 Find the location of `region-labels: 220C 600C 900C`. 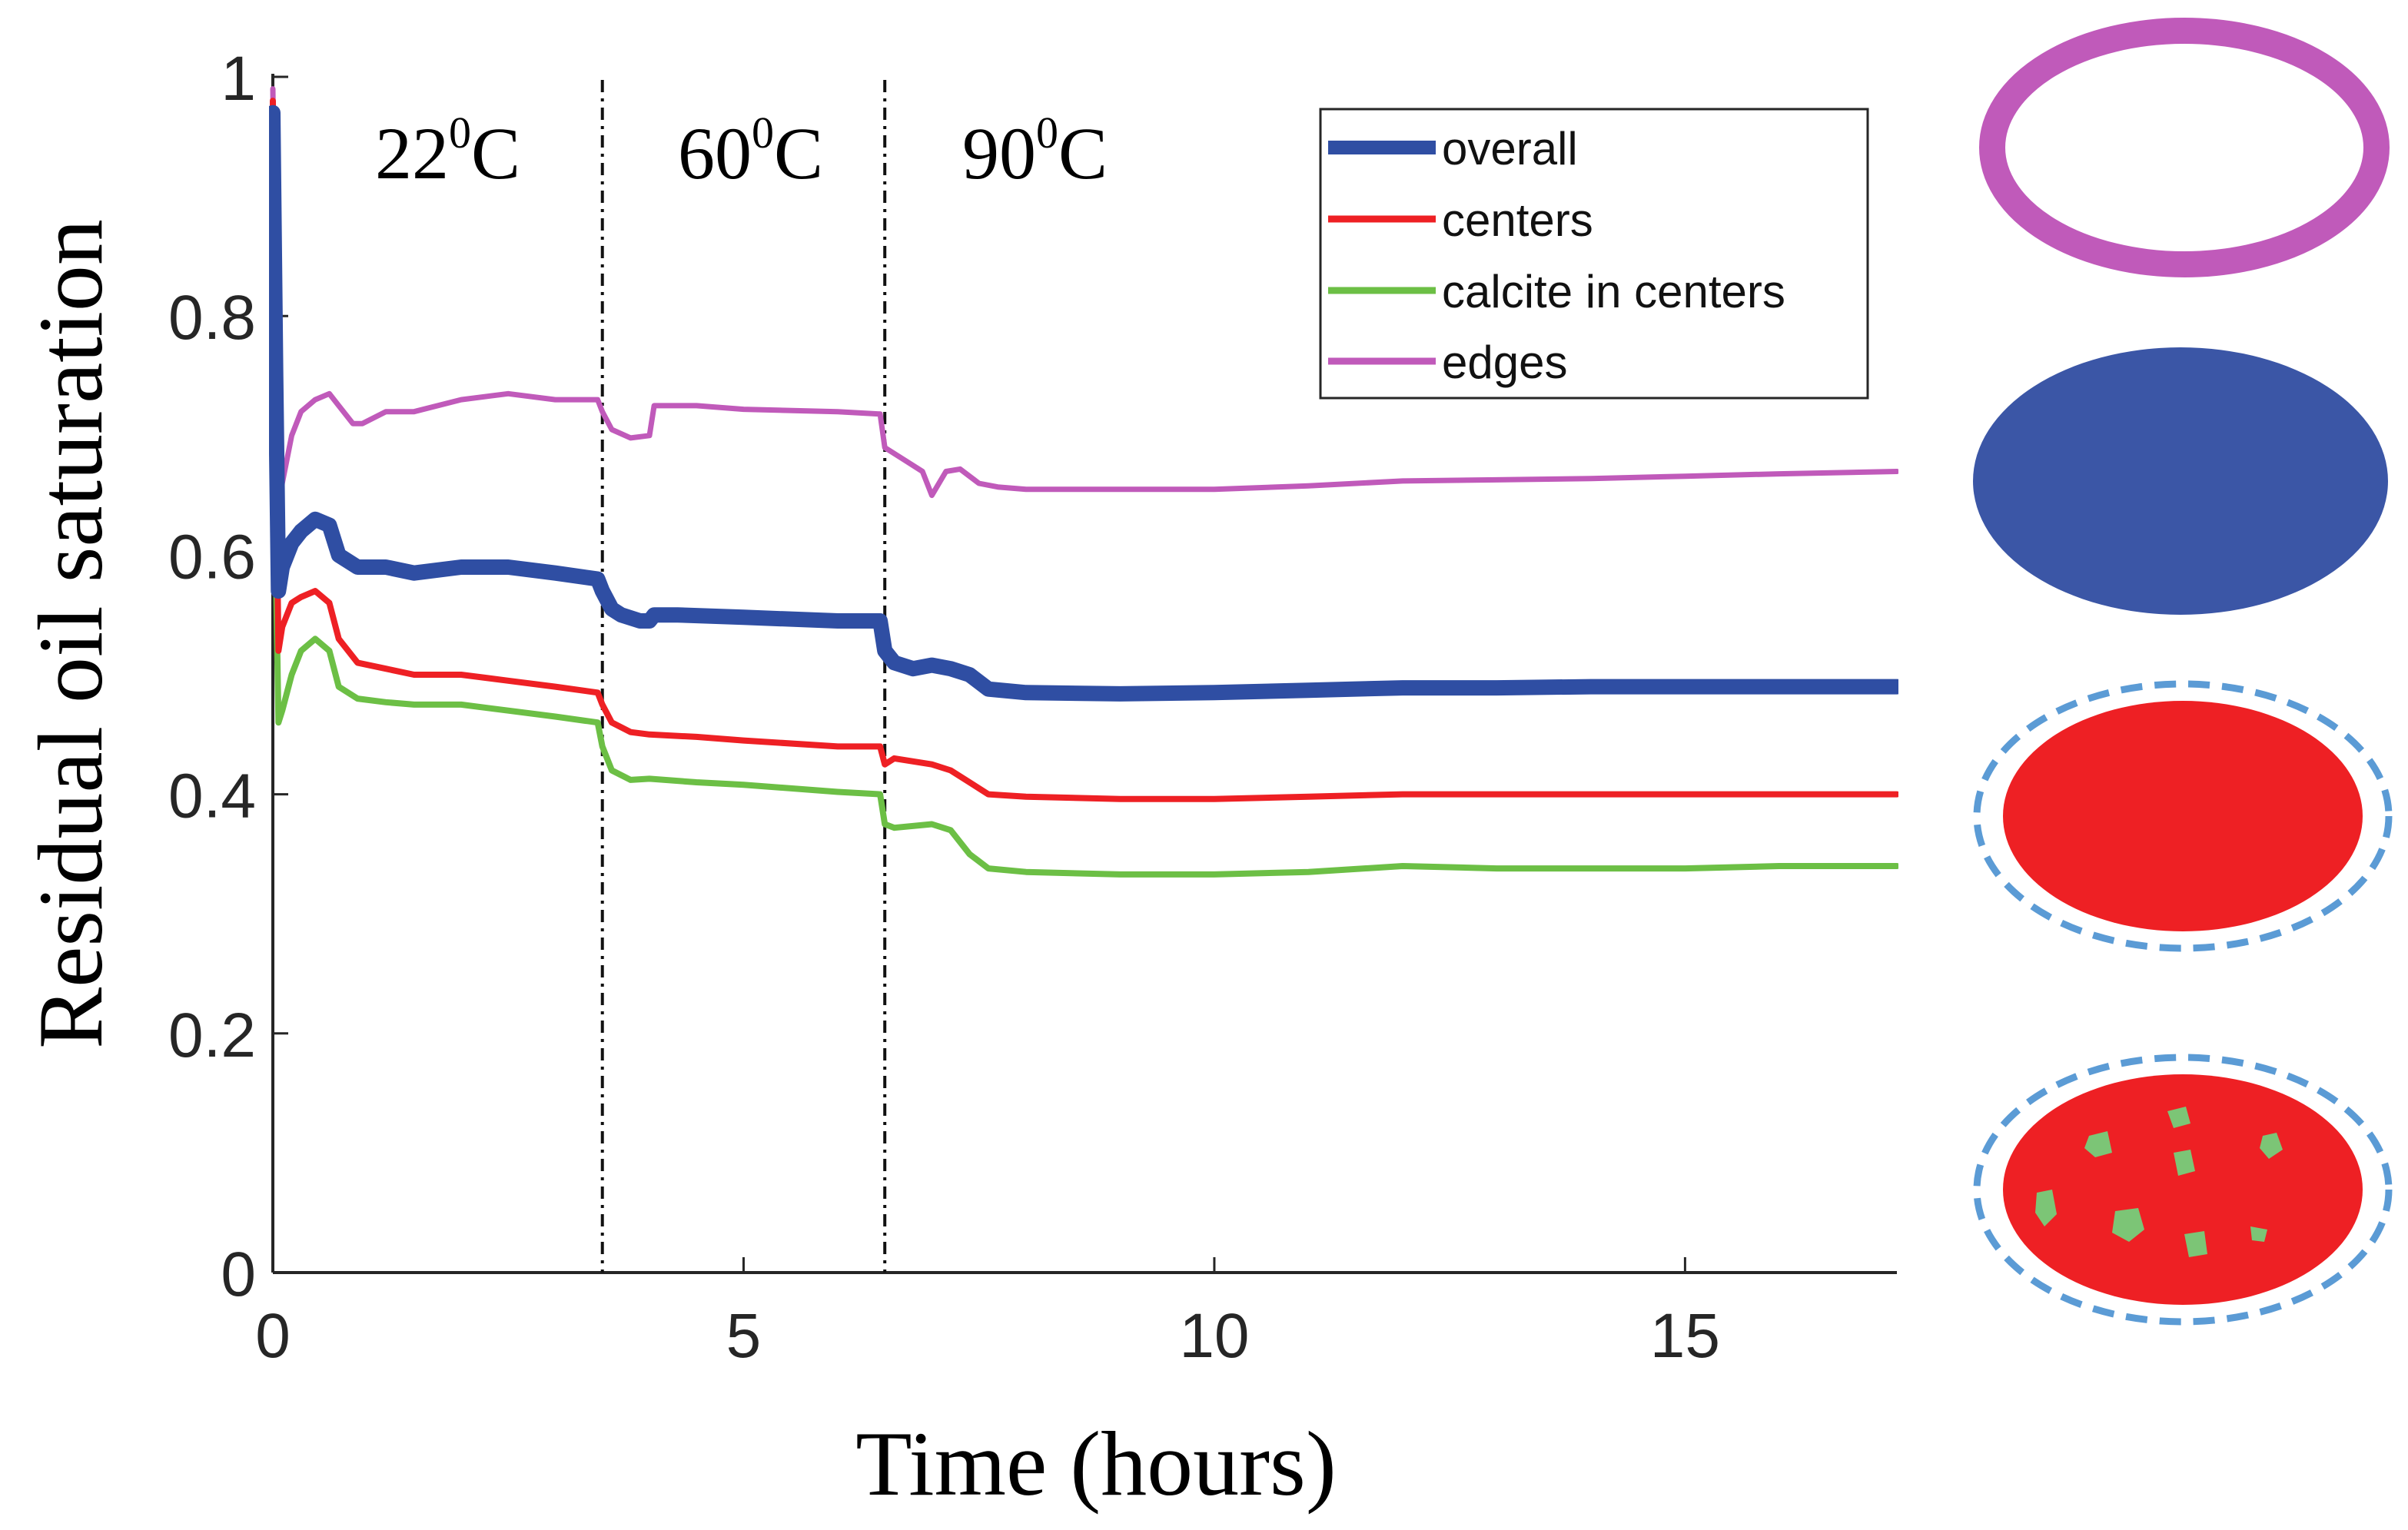

region-labels: 220C 600C 900C is located at coordinates (741, 151).